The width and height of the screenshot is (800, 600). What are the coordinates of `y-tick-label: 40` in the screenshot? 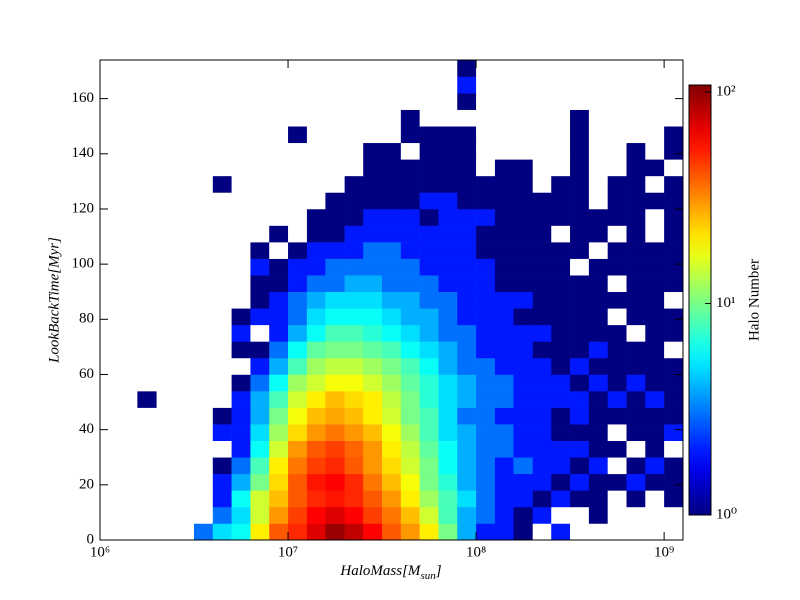 It's located at (86, 429).